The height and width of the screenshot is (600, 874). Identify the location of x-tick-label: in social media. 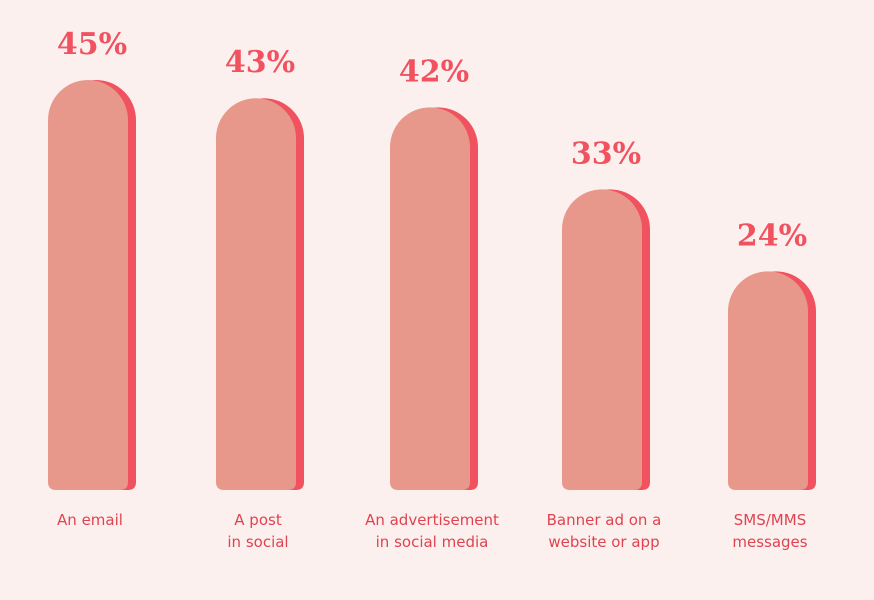
(432, 542).